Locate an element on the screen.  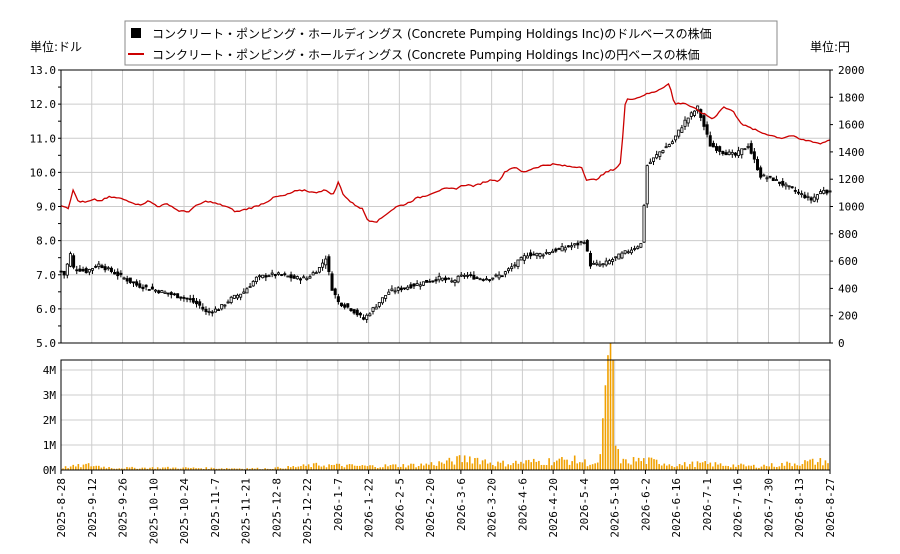
x-date-label: 2025-11-7 is located at coordinates (215, 508).